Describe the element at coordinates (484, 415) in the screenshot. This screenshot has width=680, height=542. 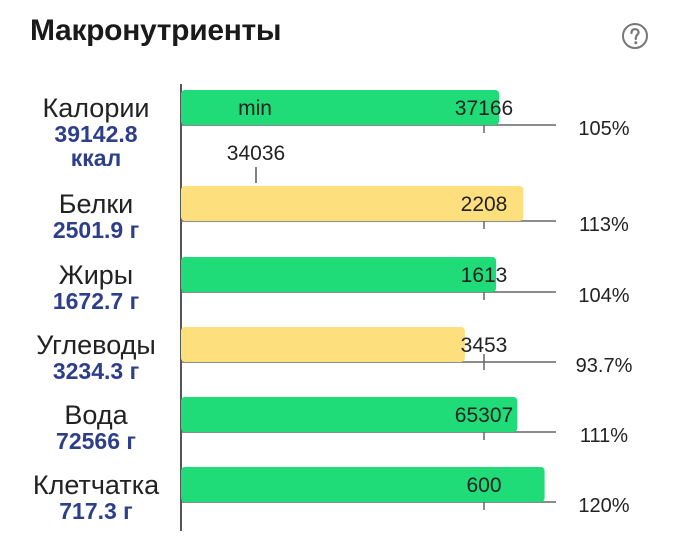
I see `target-value-label: 65307` at that location.